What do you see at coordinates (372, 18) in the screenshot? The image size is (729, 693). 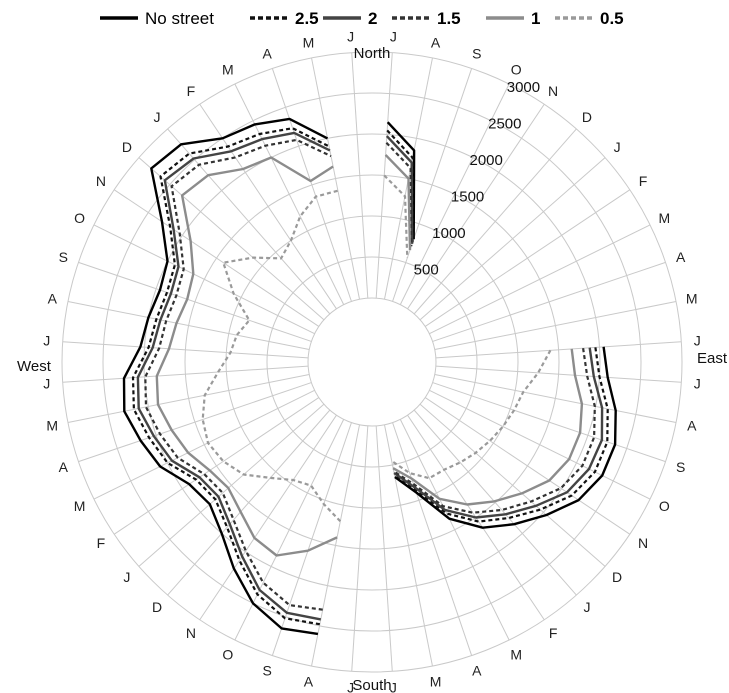 I see `legend-label: 2` at bounding box center [372, 18].